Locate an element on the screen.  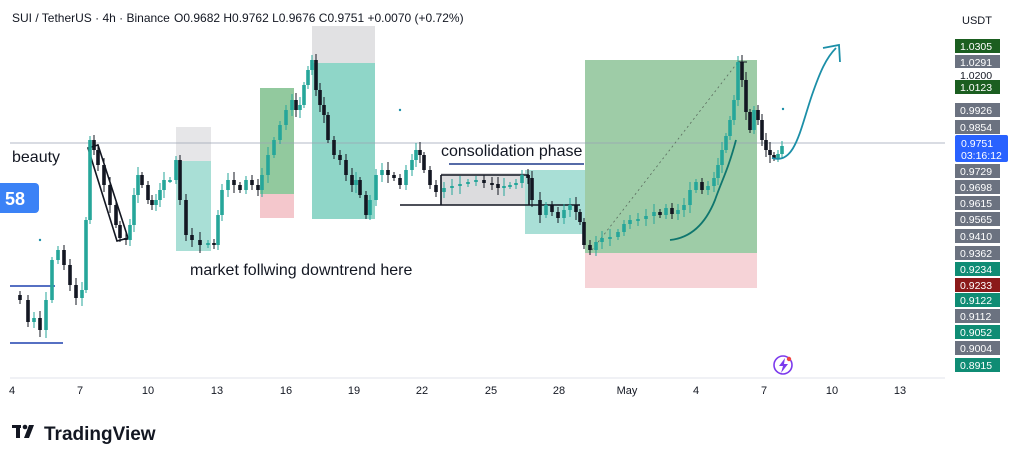
price-tag-value: 0.9565 is located at coordinates (976, 220).